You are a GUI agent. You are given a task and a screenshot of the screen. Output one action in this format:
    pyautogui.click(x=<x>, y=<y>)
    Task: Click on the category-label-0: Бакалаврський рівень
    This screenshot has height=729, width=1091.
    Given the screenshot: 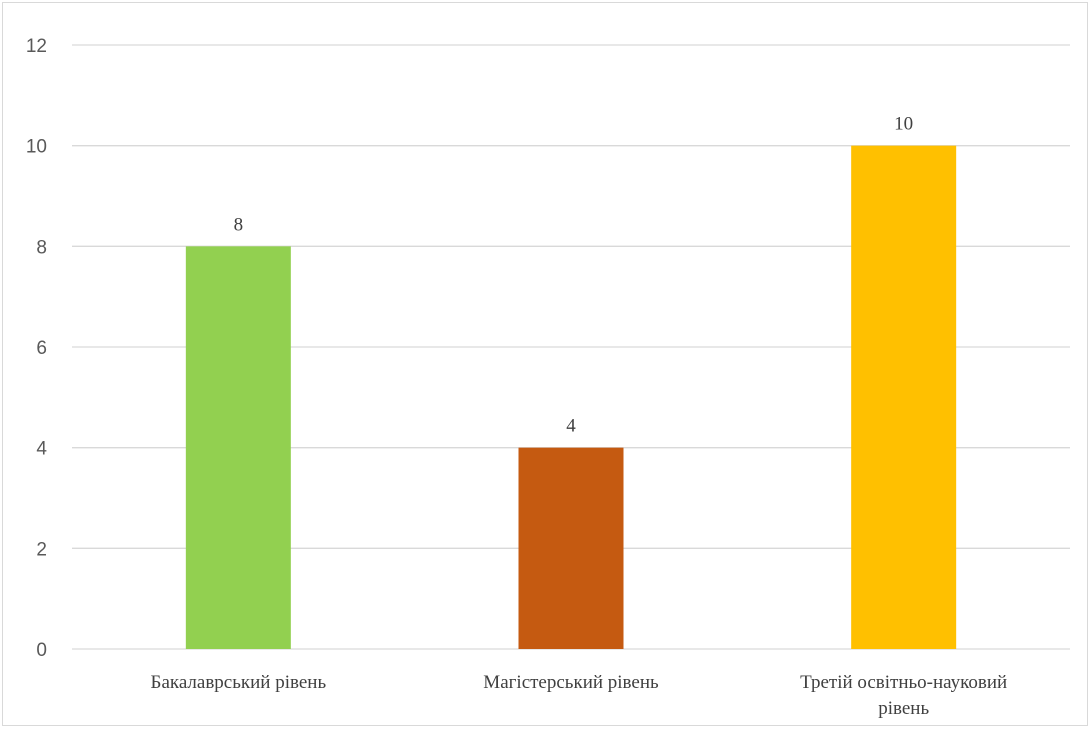 What is the action you would take?
    pyautogui.click(x=239, y=682)
    